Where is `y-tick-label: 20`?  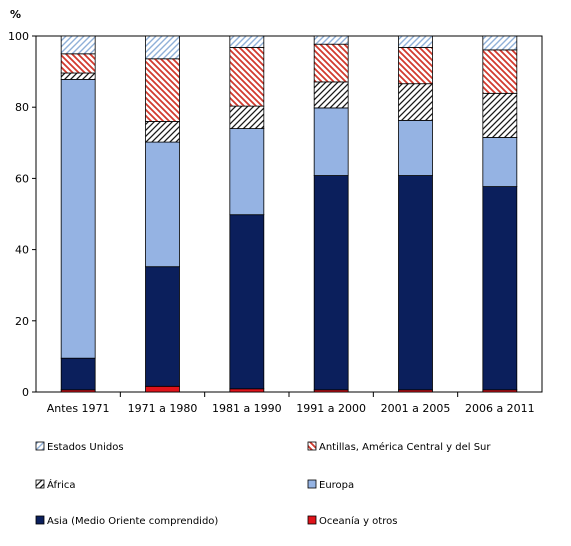 y-tick-label: 20 is located at coordinates (22, 321).